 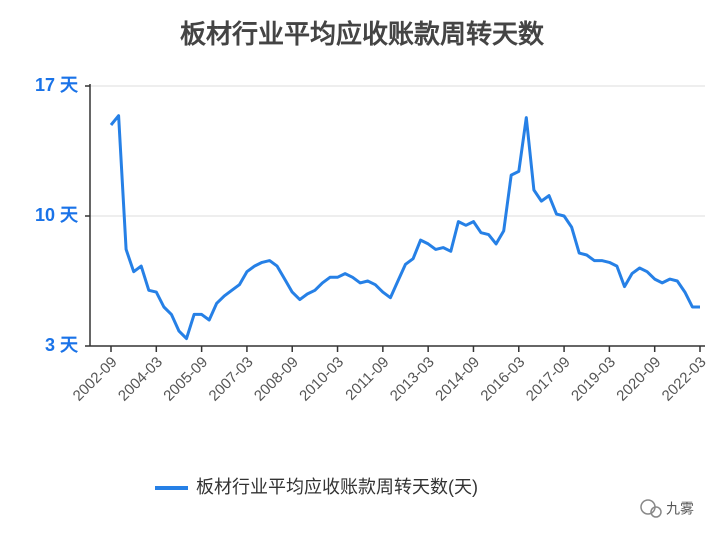 What do you see at coordinates (362, 34) in the screenshot?
I see `chart-title: 板材行业平均应收账款周转天数` at bounding box center [362, 34].